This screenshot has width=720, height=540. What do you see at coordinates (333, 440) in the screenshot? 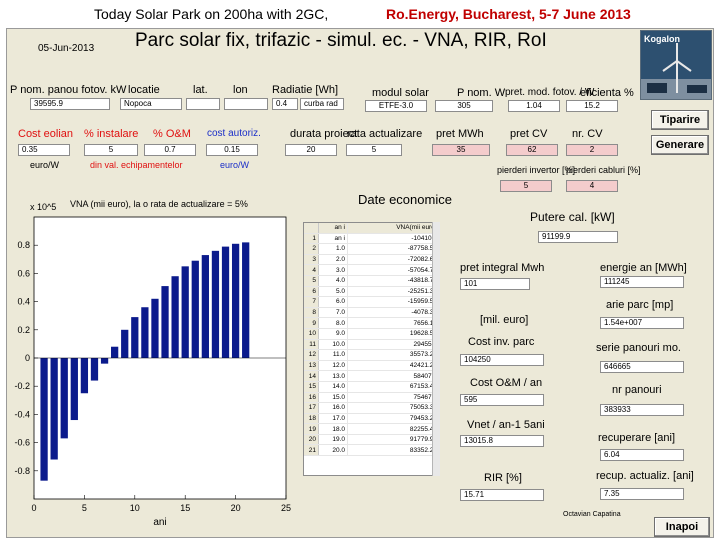
I see `table-cell-year: 19.0` at bounding box center [333, 440].